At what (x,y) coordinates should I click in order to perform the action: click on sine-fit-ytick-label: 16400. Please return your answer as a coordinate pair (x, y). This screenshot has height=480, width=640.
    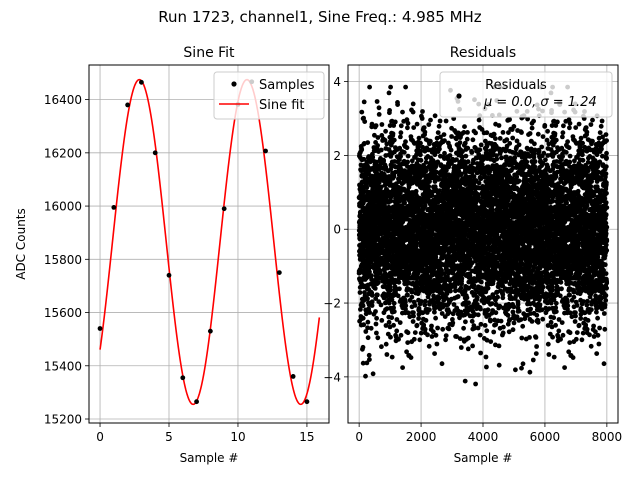
    Looking at the image, I should click on (63, 100).